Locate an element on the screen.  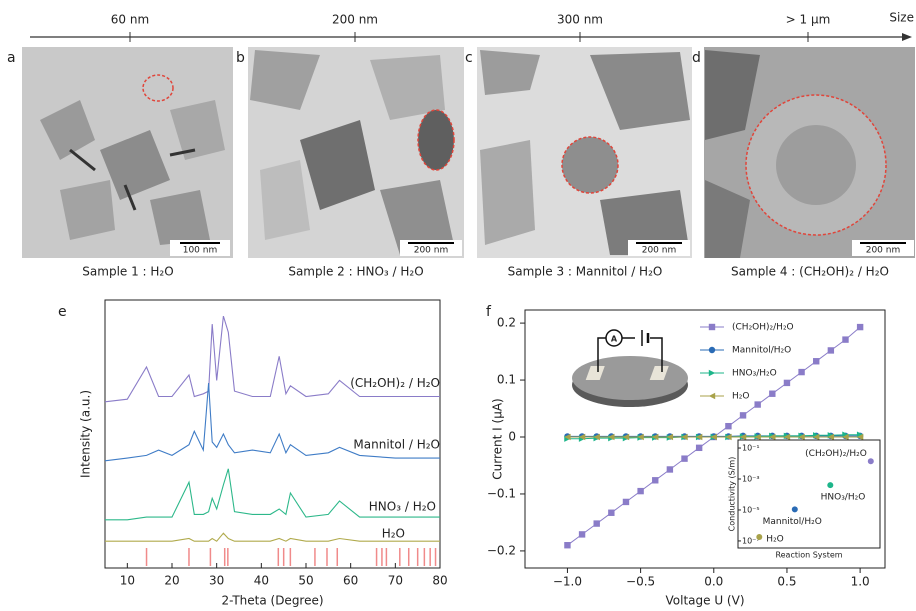
caption: Sample 2 : HNO₃ / H₂O is located at coordinates (355, 272).